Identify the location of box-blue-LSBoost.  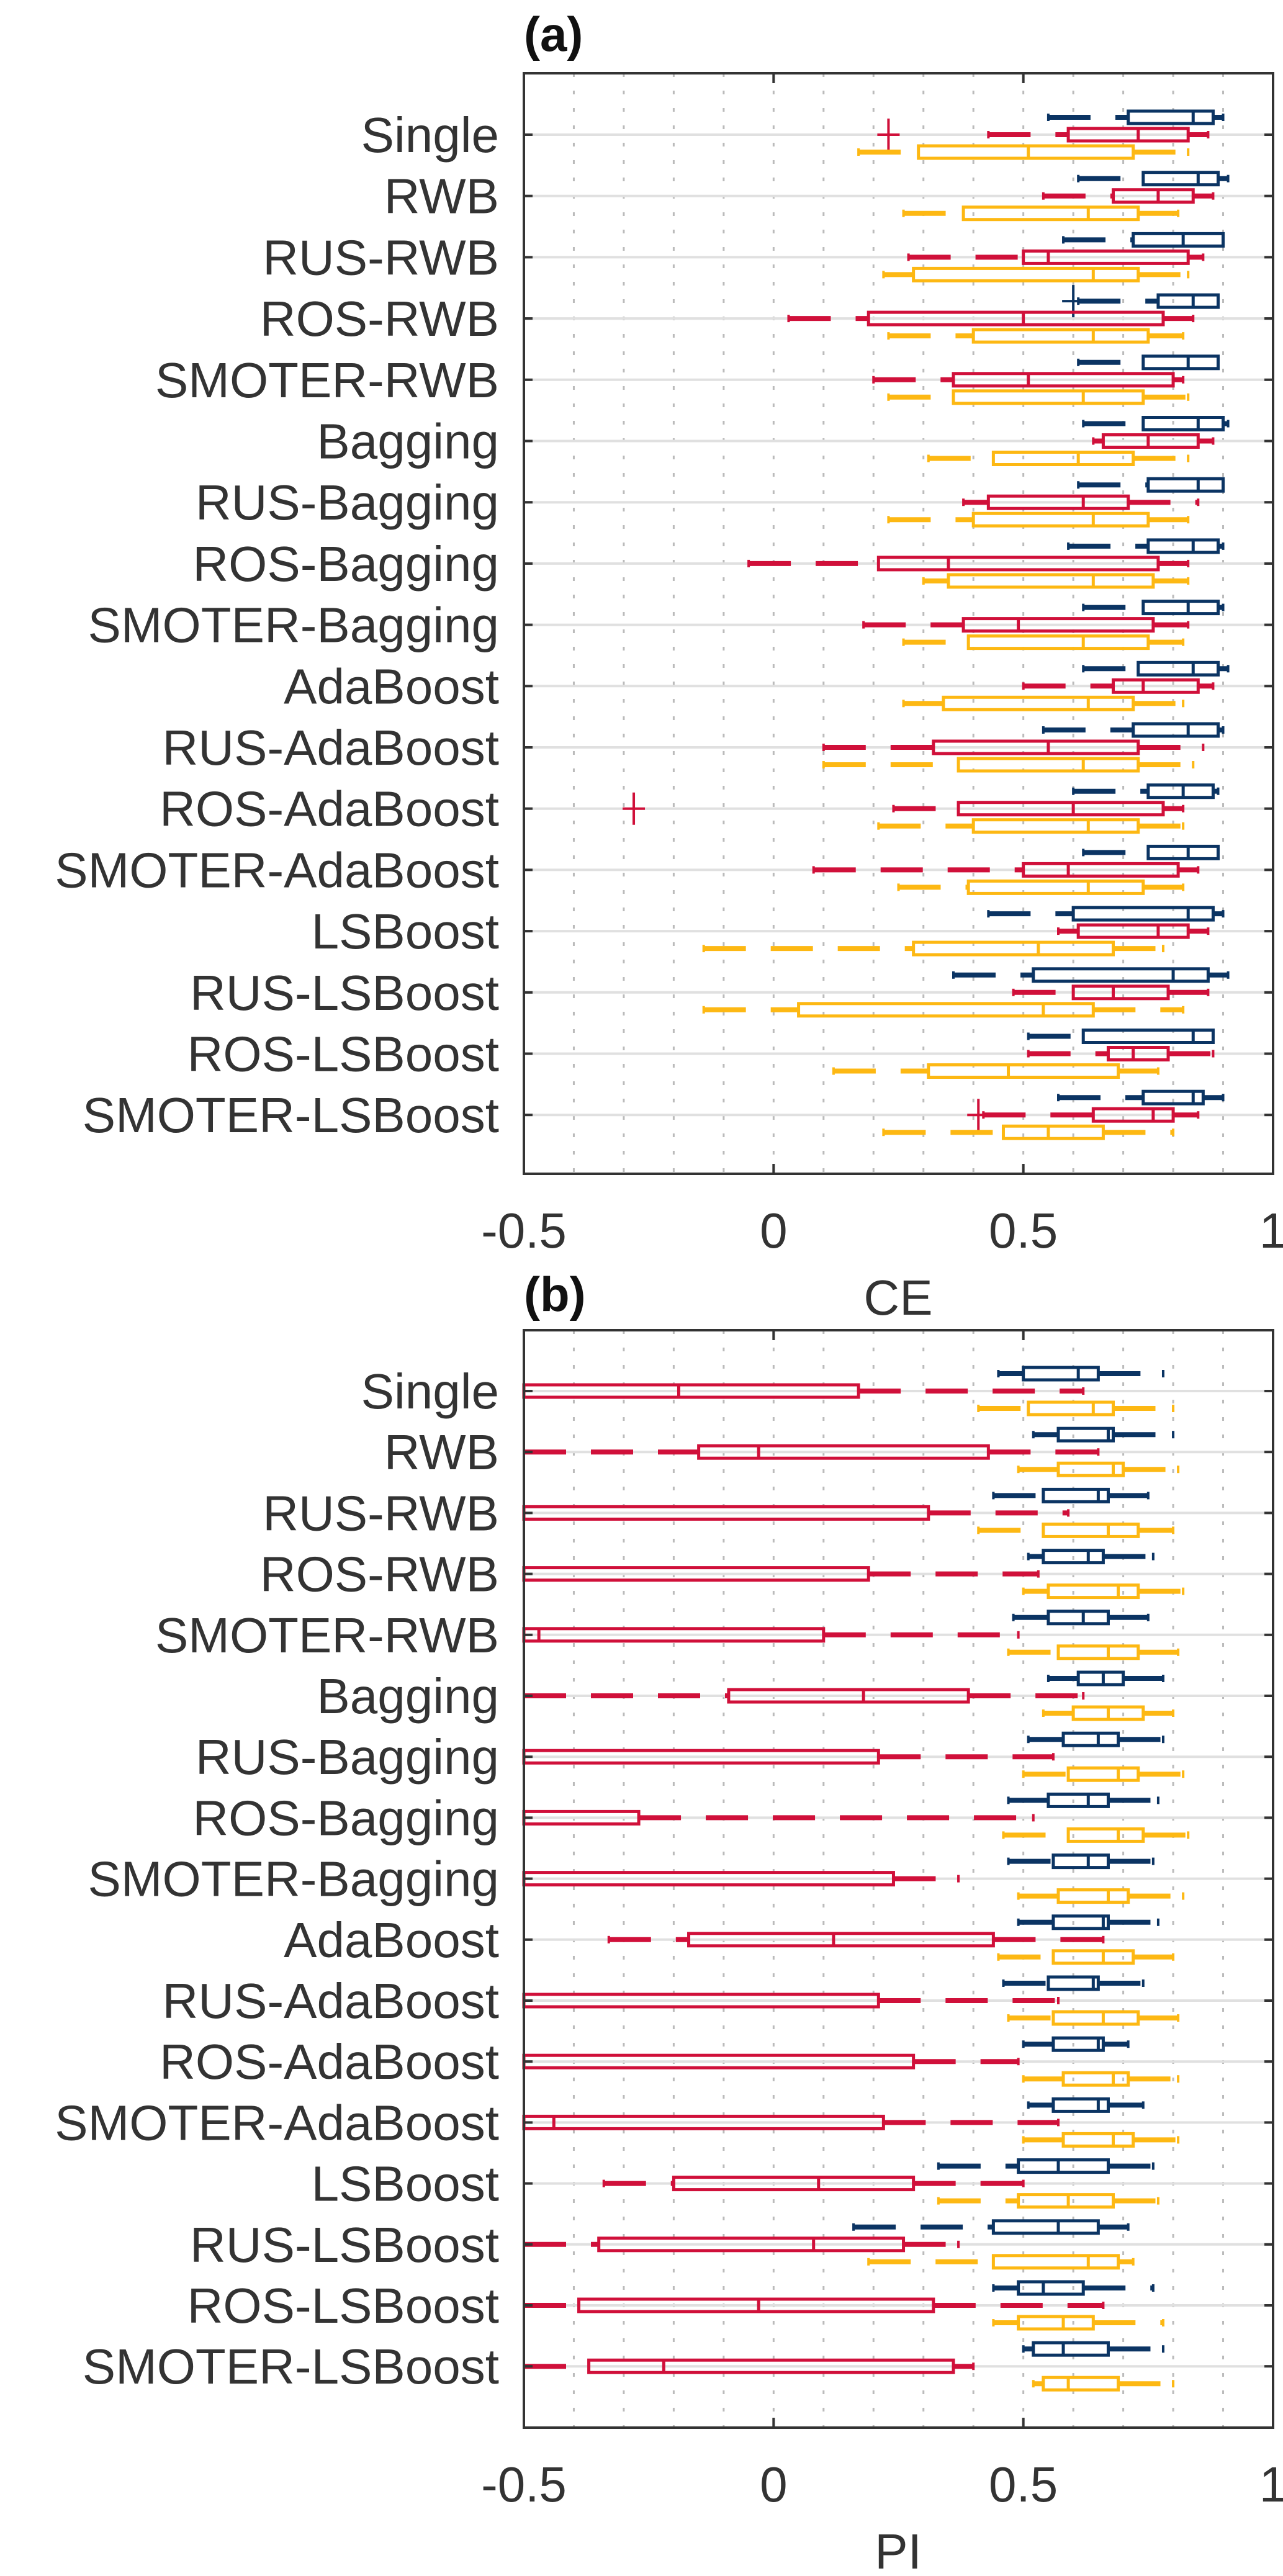
(1106, 914).